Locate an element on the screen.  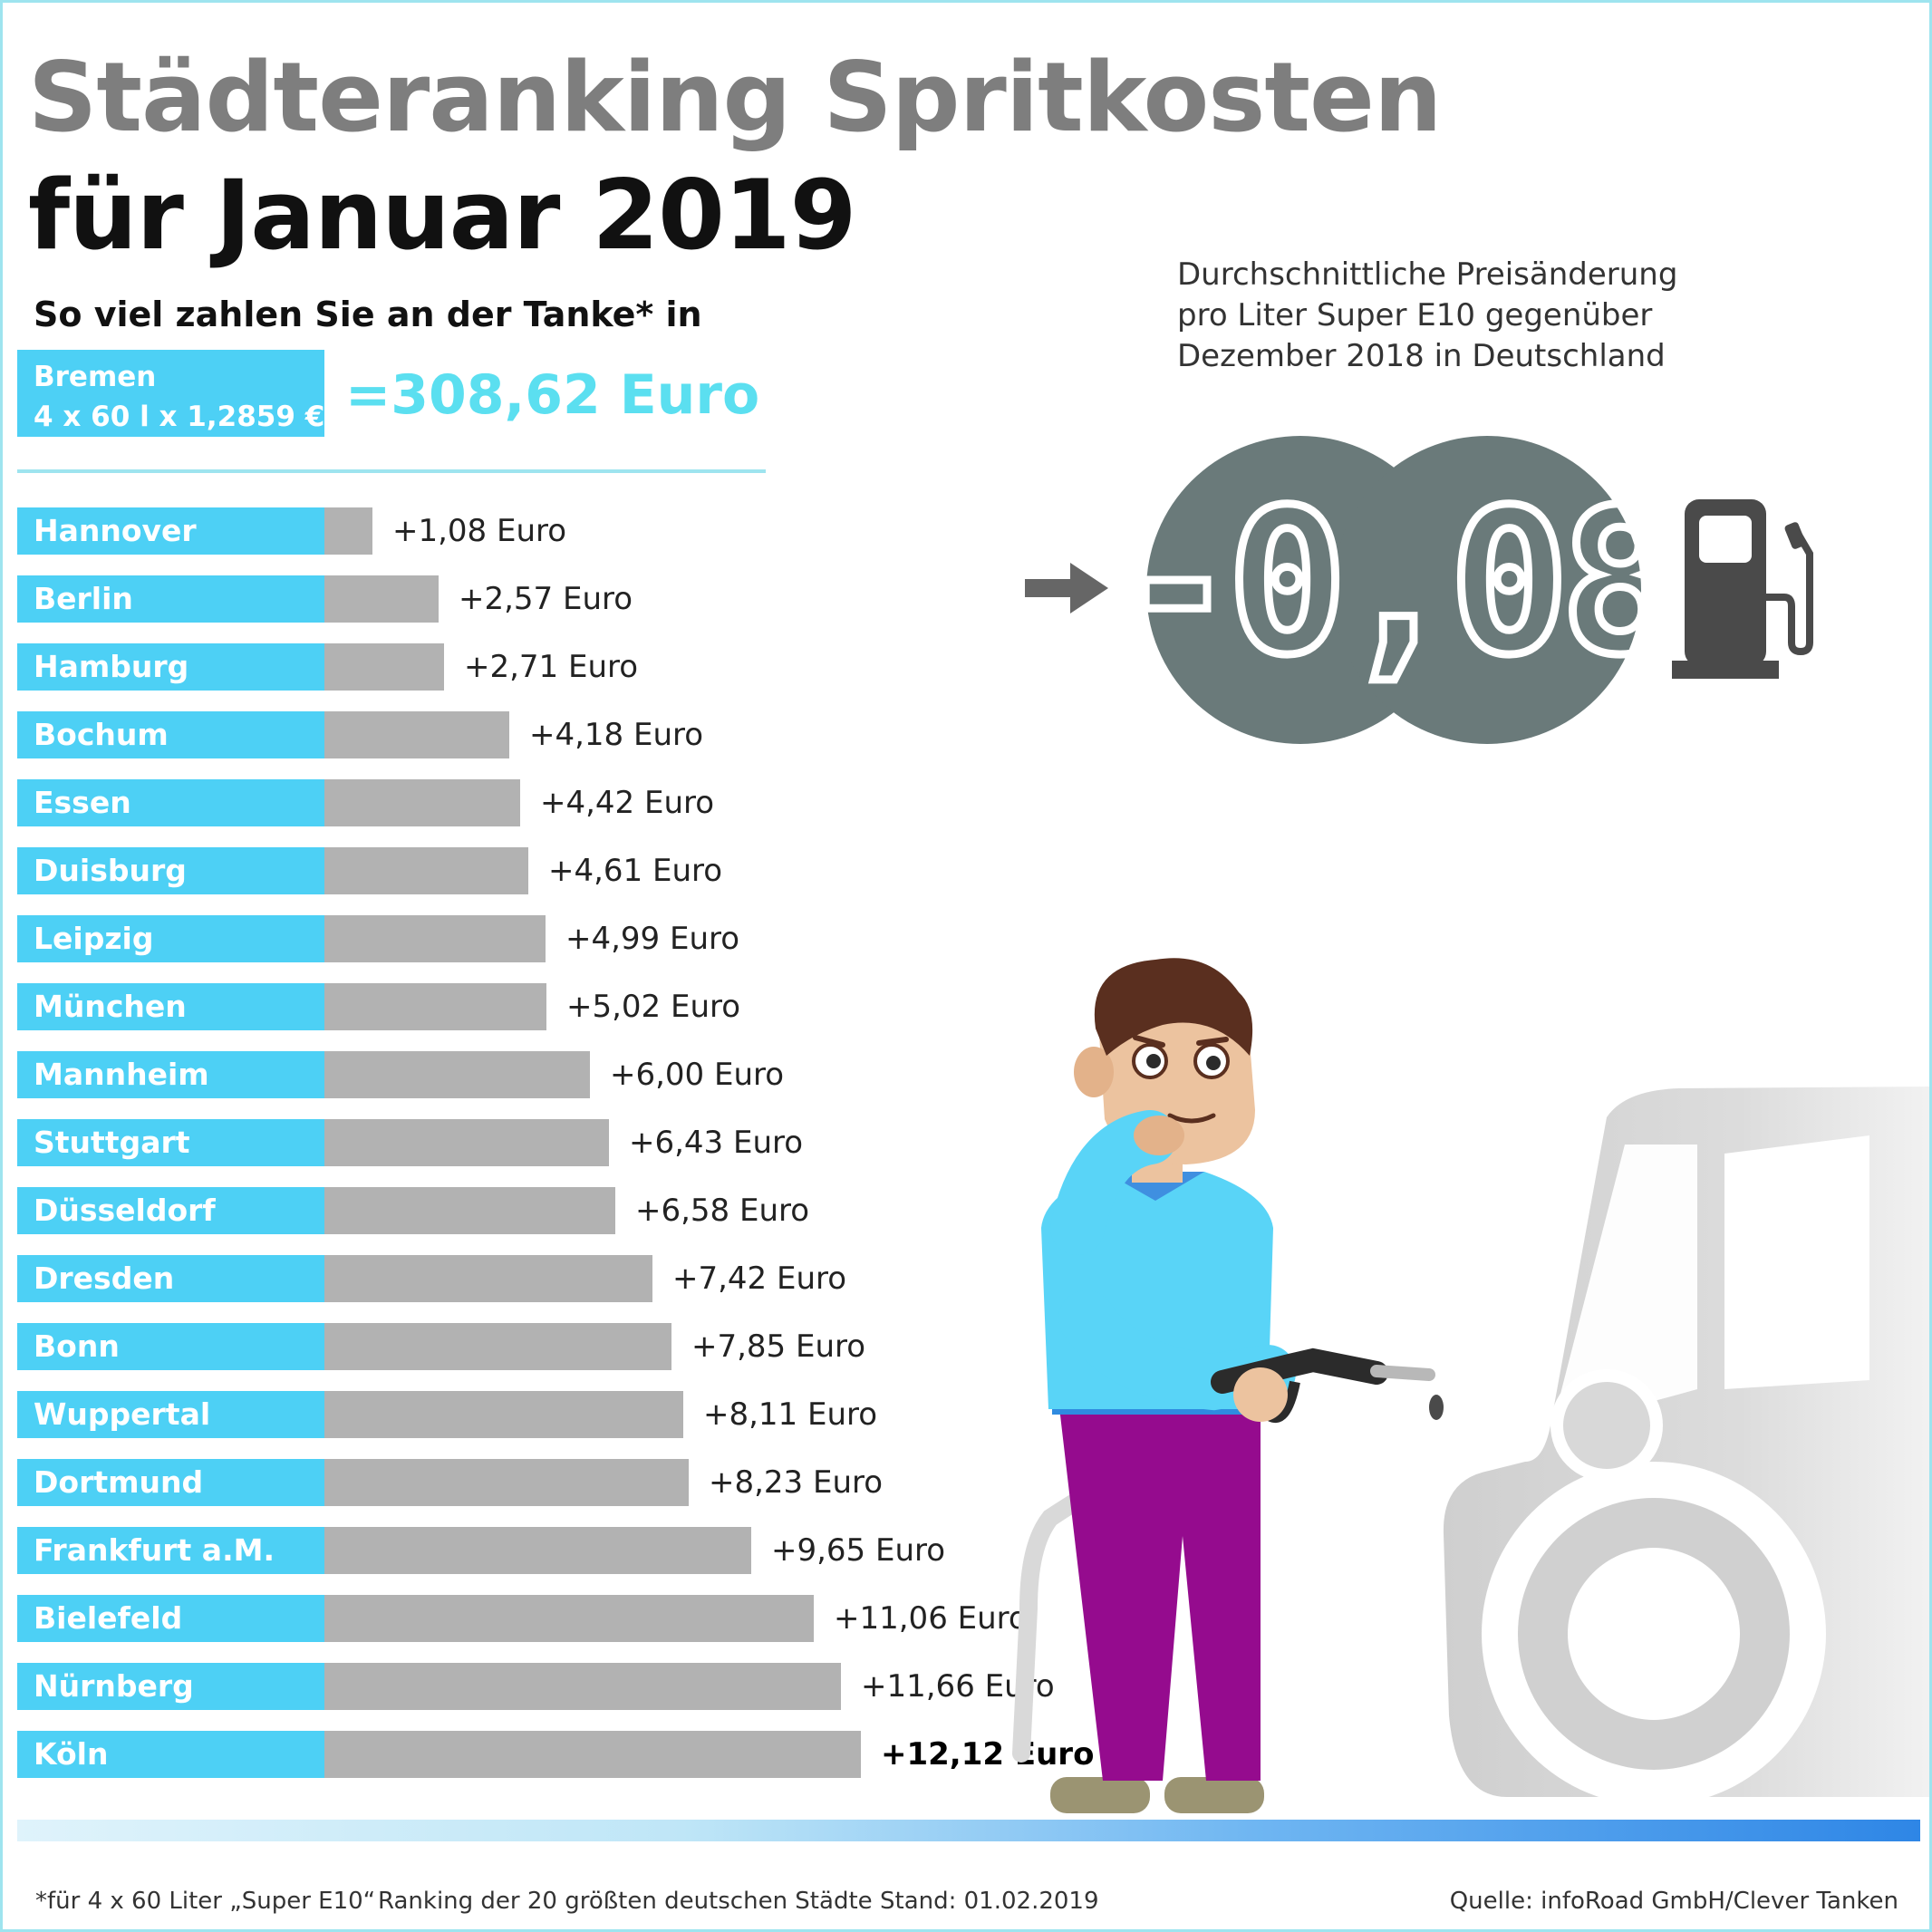
bar-row: Berlin +2,57 Euro is located at coordinates (516, 599).